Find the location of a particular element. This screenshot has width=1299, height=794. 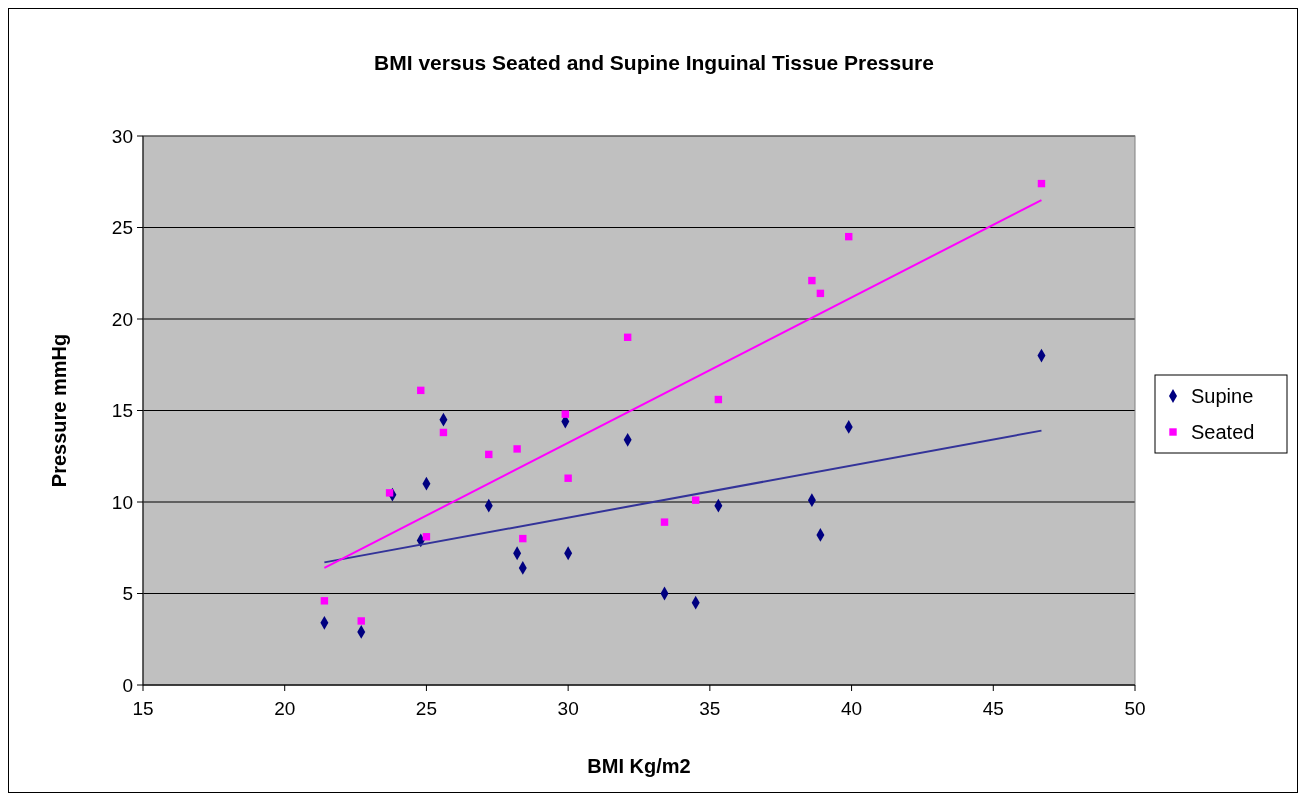

y-axis-title: Pressure mmHg is located at coordinates (59, 410).